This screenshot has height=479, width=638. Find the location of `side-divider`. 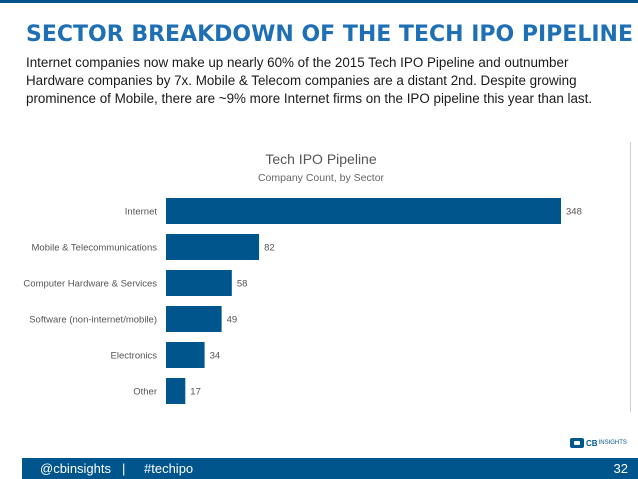

side-divider is located at coordinates (630, 277).